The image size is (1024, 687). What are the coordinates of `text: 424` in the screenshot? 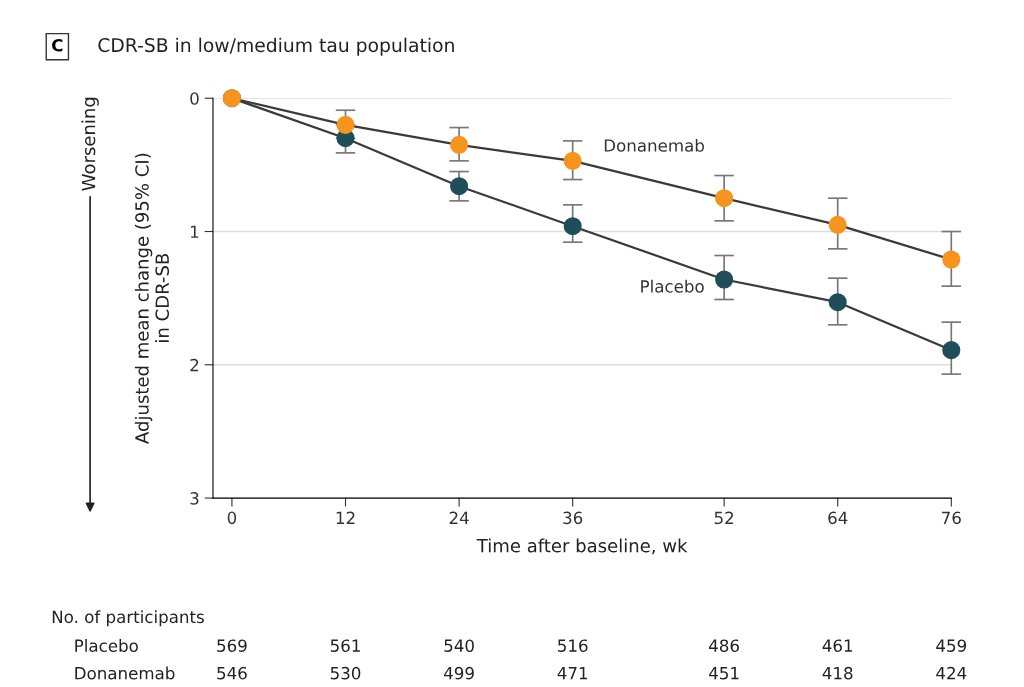 It's located at (951, 673).